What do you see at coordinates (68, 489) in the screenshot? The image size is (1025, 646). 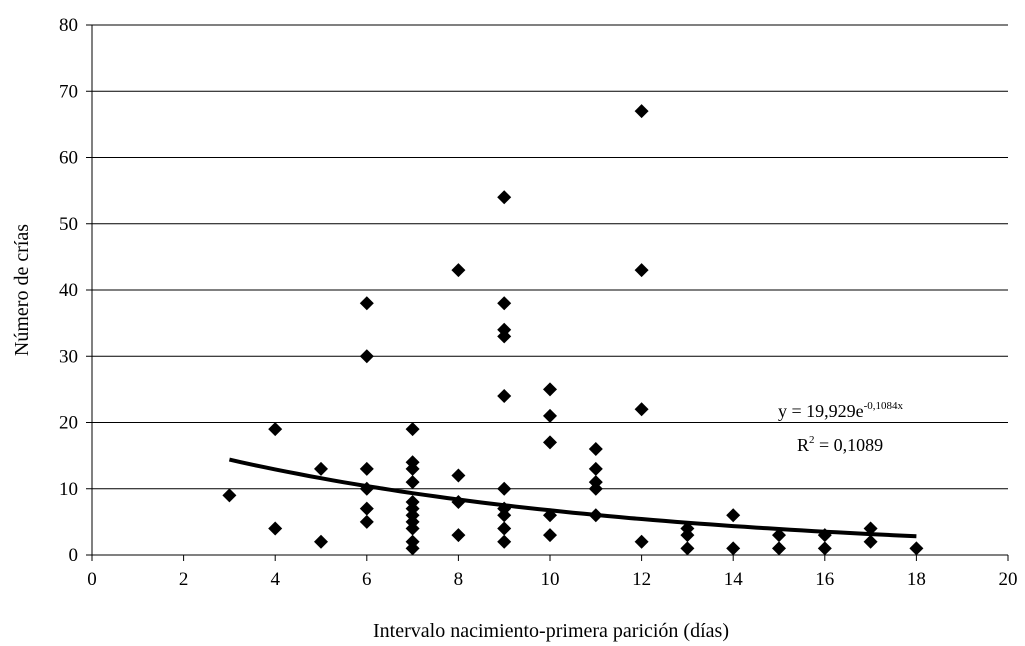 I see `y-tick-label: 10` at bounding box center [68, 489].